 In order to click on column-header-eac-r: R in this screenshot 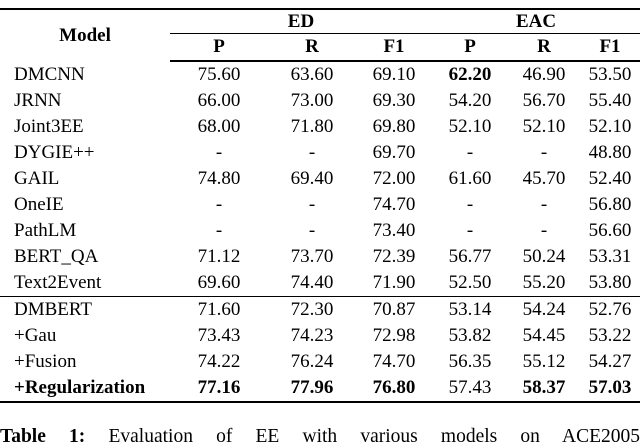, I will do `click(544, 47)`.